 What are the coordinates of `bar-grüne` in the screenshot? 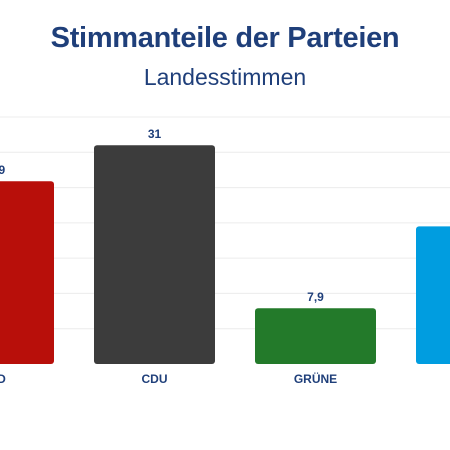 It's located at (315, 336).